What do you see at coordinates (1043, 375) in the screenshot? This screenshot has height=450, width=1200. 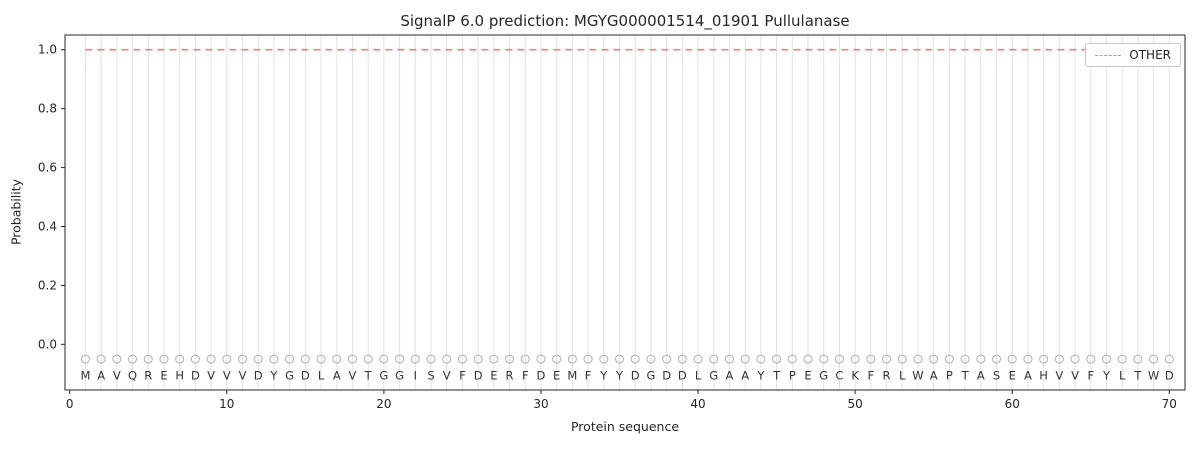 I see `residue-letter: H` at bounding box center [1043, 375].